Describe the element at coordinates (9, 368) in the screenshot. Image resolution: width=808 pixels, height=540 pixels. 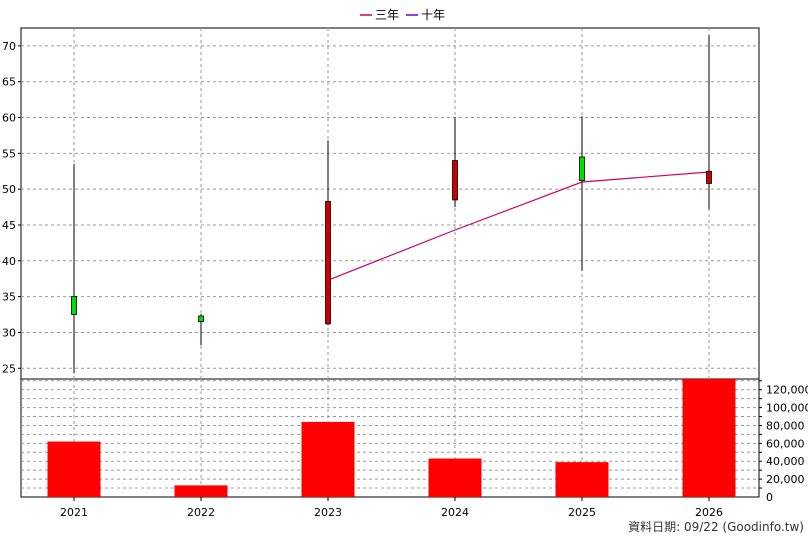
I see `price-tick-label: 25` at that location.